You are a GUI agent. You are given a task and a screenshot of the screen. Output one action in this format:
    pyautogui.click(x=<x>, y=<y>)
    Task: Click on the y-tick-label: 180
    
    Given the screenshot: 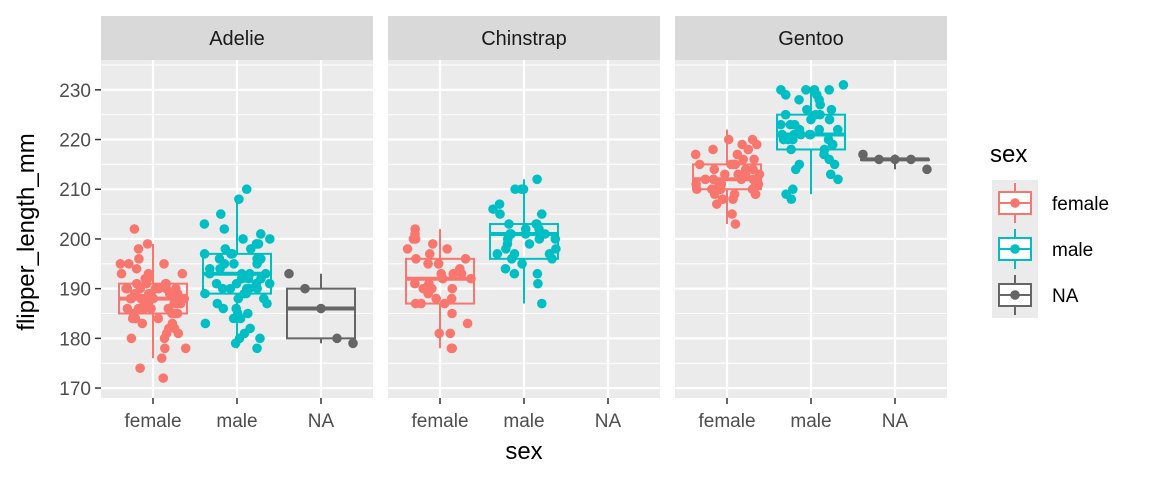 What is the action you would take?
    pyautogui.click(x=75, y=339)
    